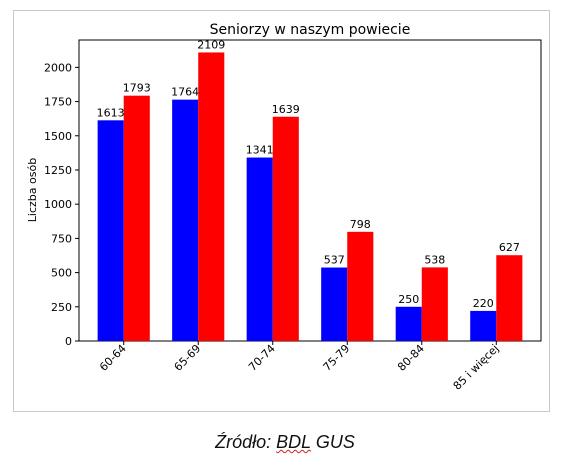 This screenshot has height=459, width=570. What do you see at coordinates (188, 358) in the screenshot?
I see `x-tick-label: 65-69` at bounding box center [188, 358].